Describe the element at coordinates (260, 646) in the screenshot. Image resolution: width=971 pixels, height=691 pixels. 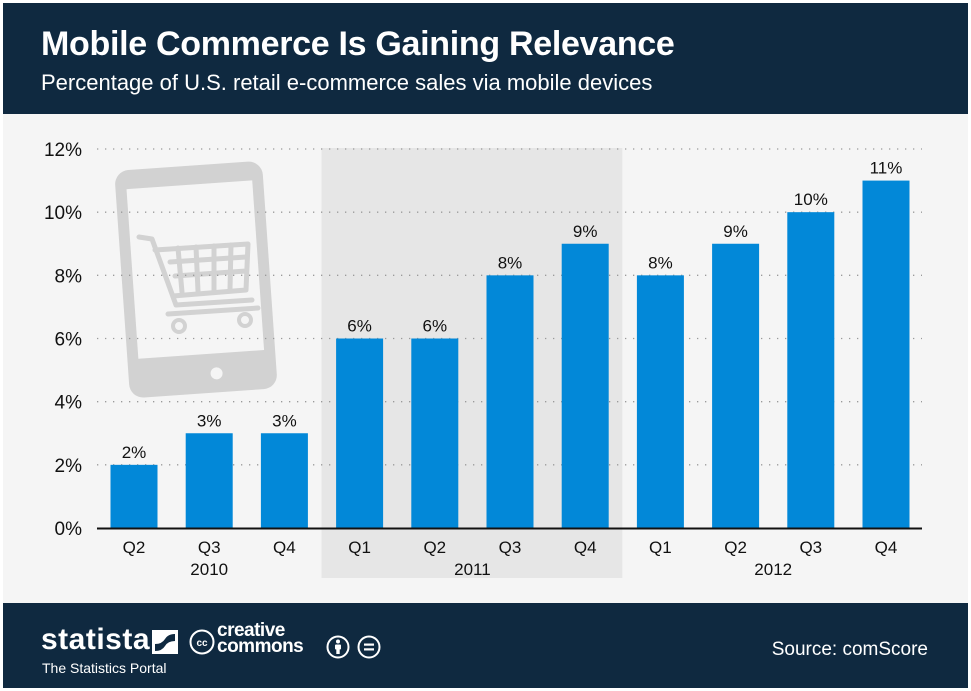
I see `cc-text-line2: commons` at that location.